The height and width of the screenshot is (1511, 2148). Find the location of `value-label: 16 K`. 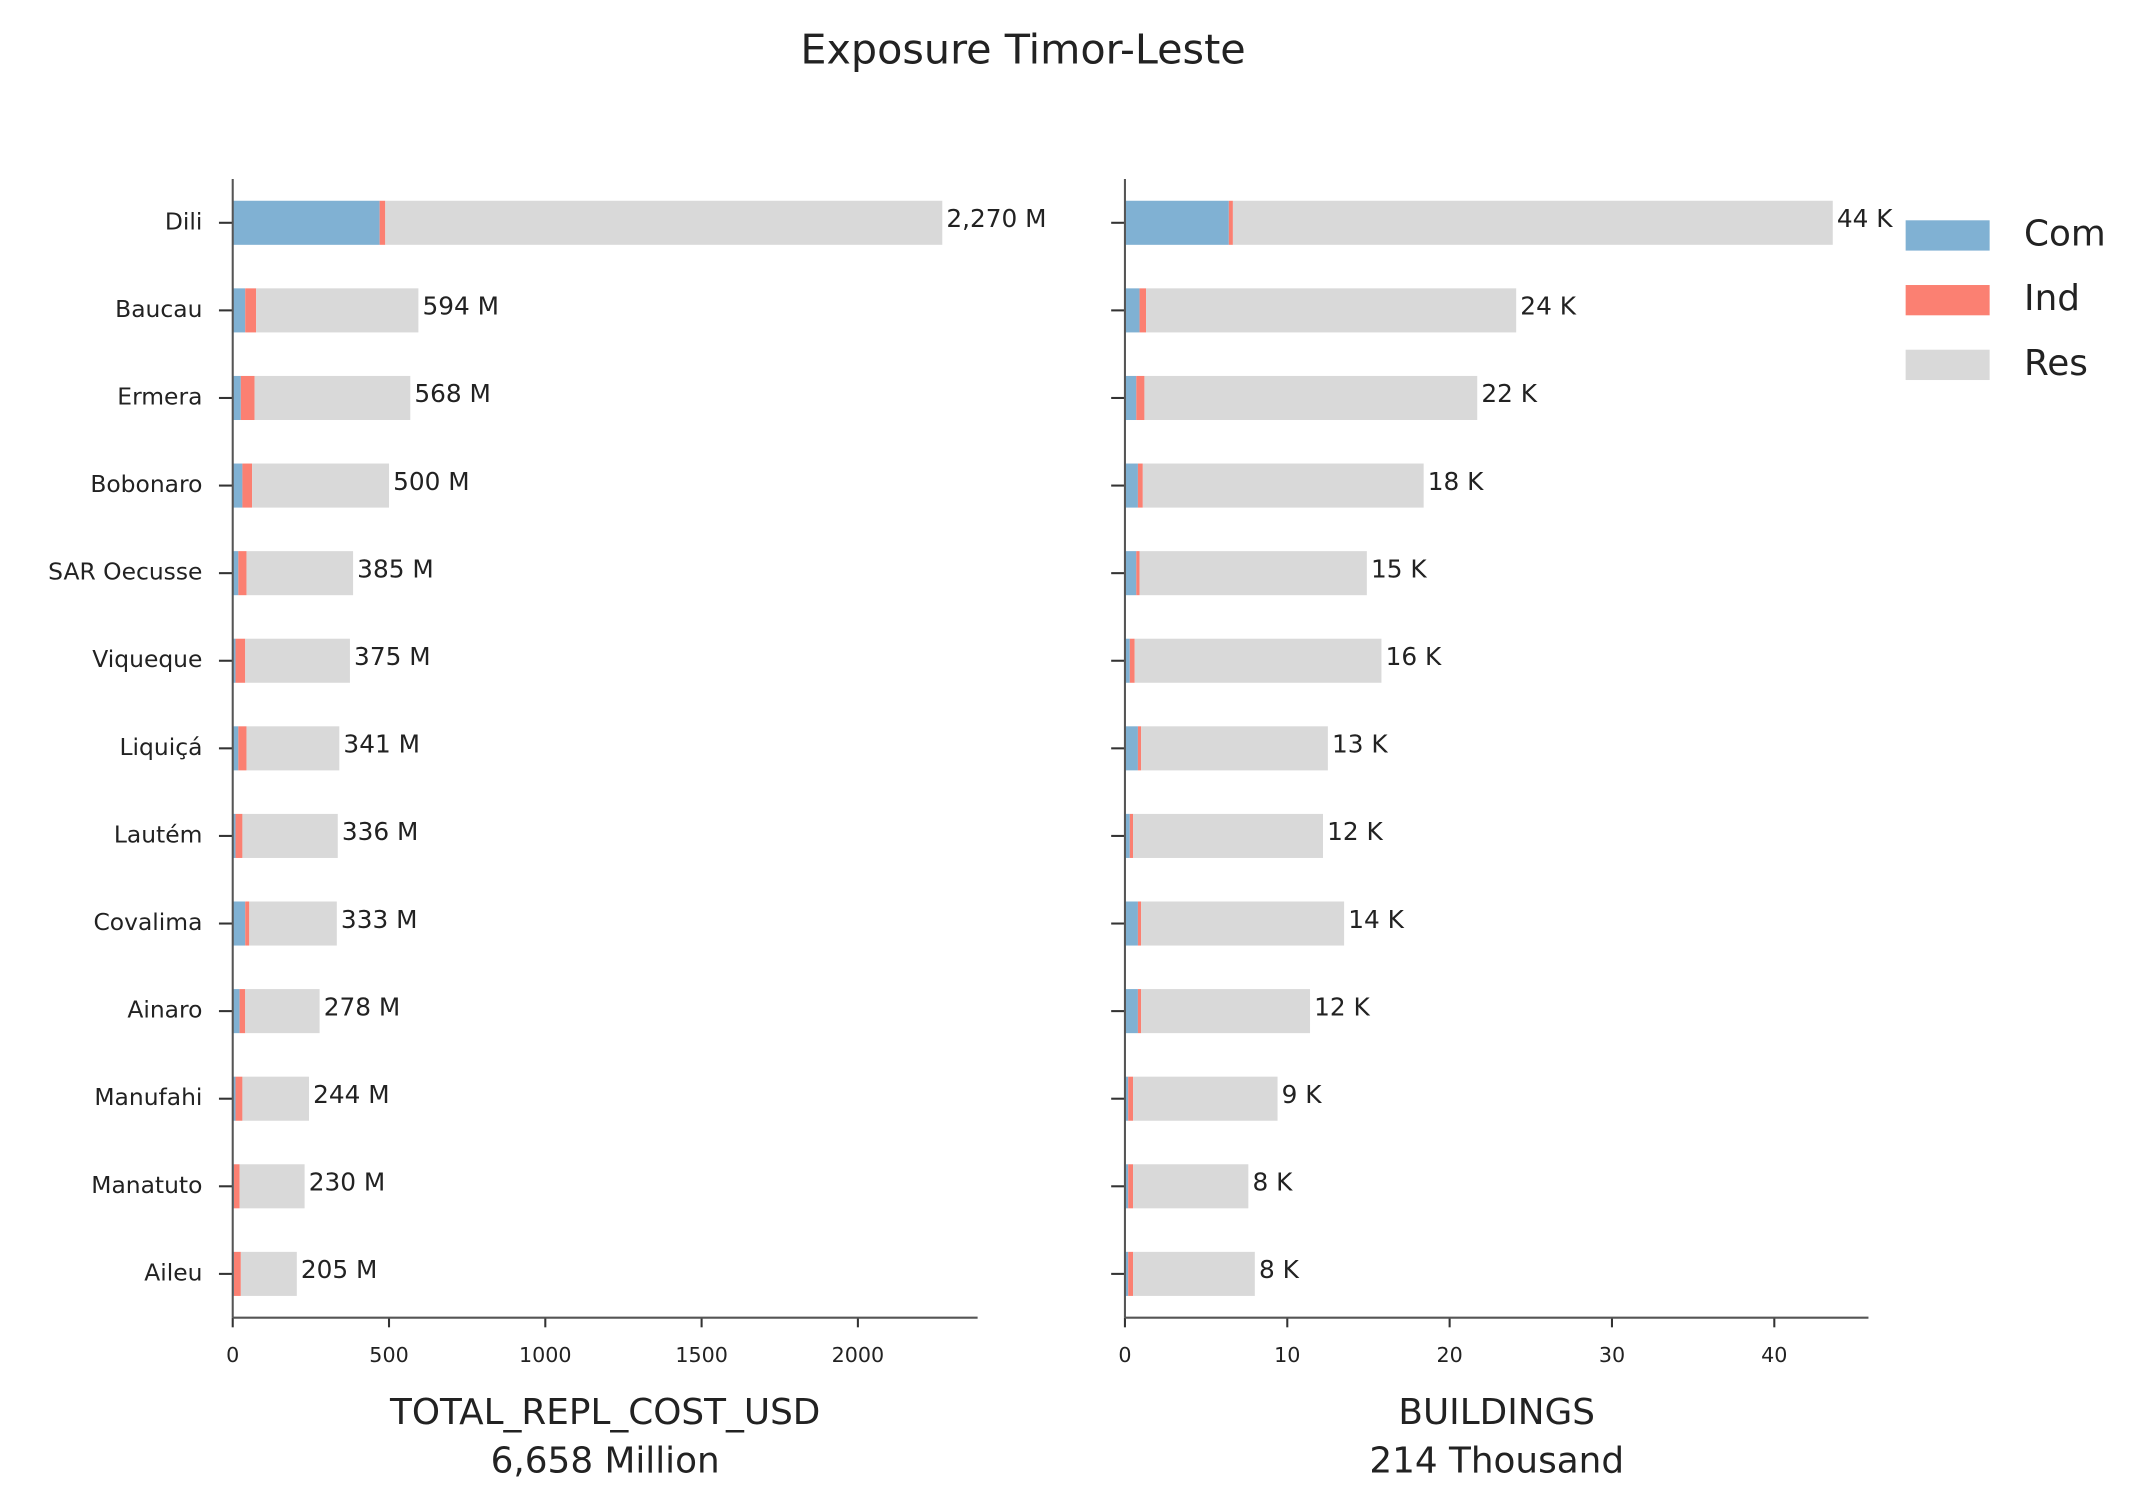

value-label: 16 K is located at coordinates (1414, 656).